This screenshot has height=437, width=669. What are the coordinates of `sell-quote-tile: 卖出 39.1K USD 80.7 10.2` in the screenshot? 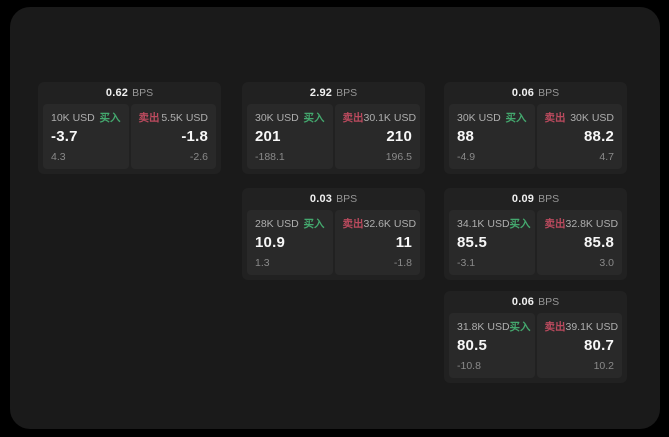 It's located at (579, 345).